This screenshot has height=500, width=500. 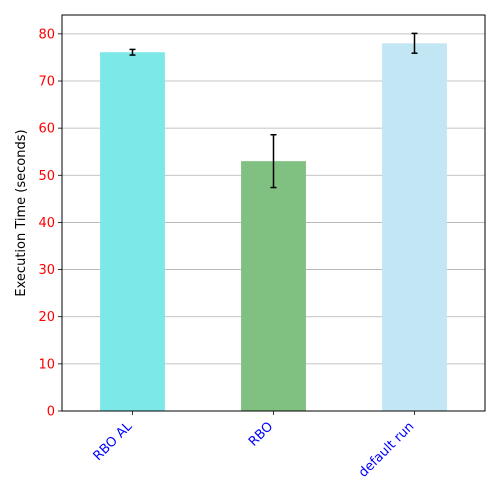 I want to click on y-tick-label: 80, so click(x=46, y=34).